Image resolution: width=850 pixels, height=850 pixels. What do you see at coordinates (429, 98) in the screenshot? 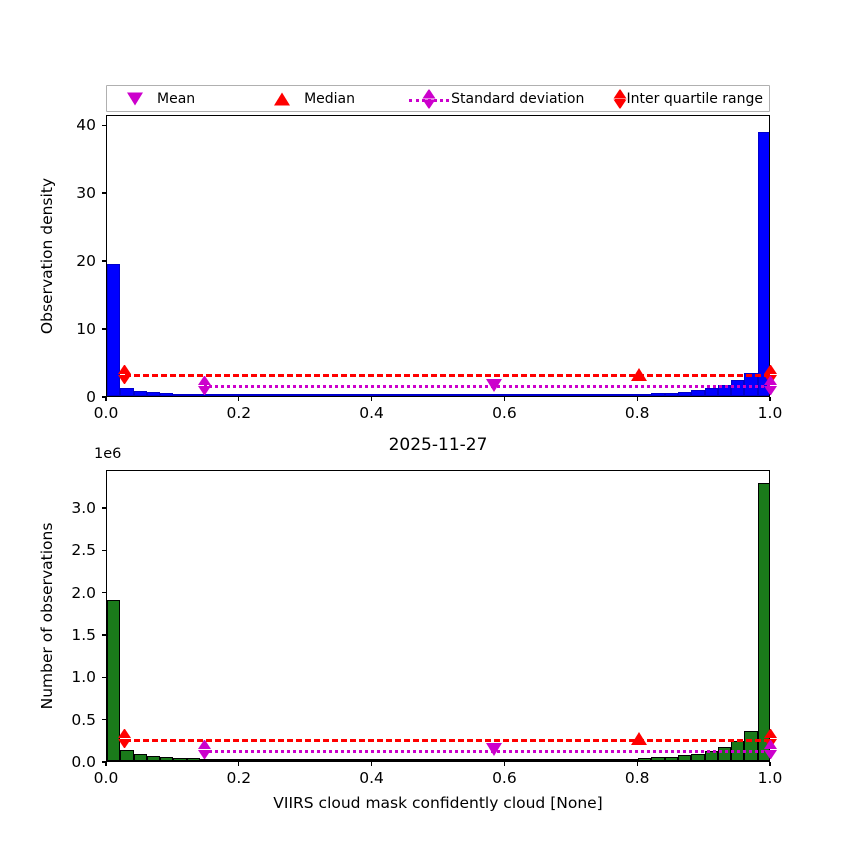
I see `std-deviation-symbol` at bounding box center [429, 98].